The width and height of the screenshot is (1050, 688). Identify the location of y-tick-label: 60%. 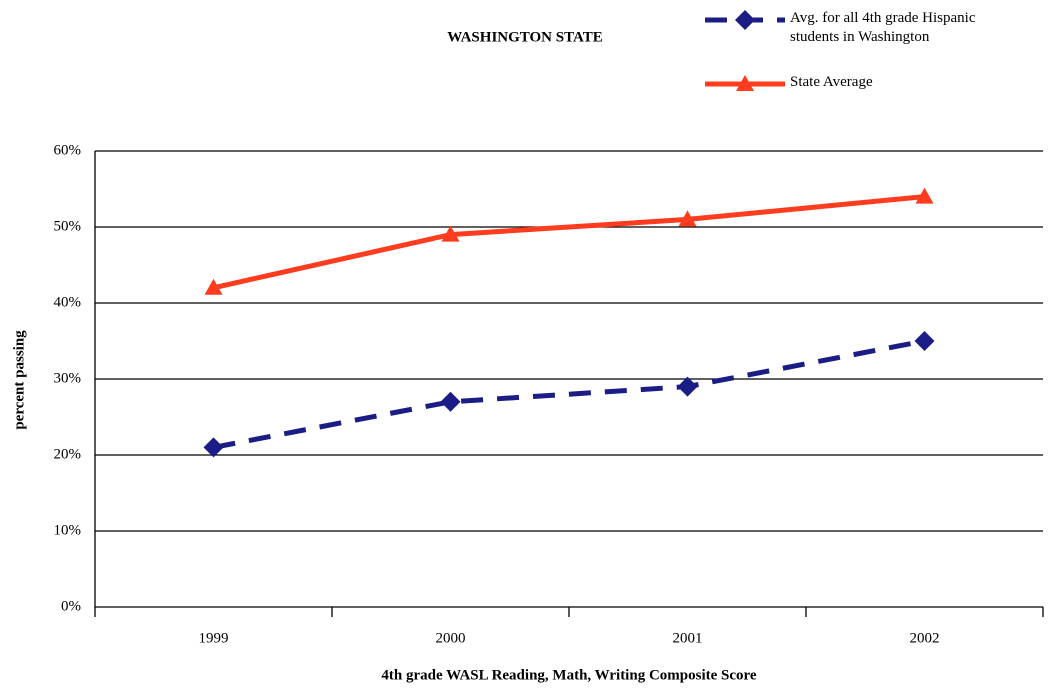
(68, 150).